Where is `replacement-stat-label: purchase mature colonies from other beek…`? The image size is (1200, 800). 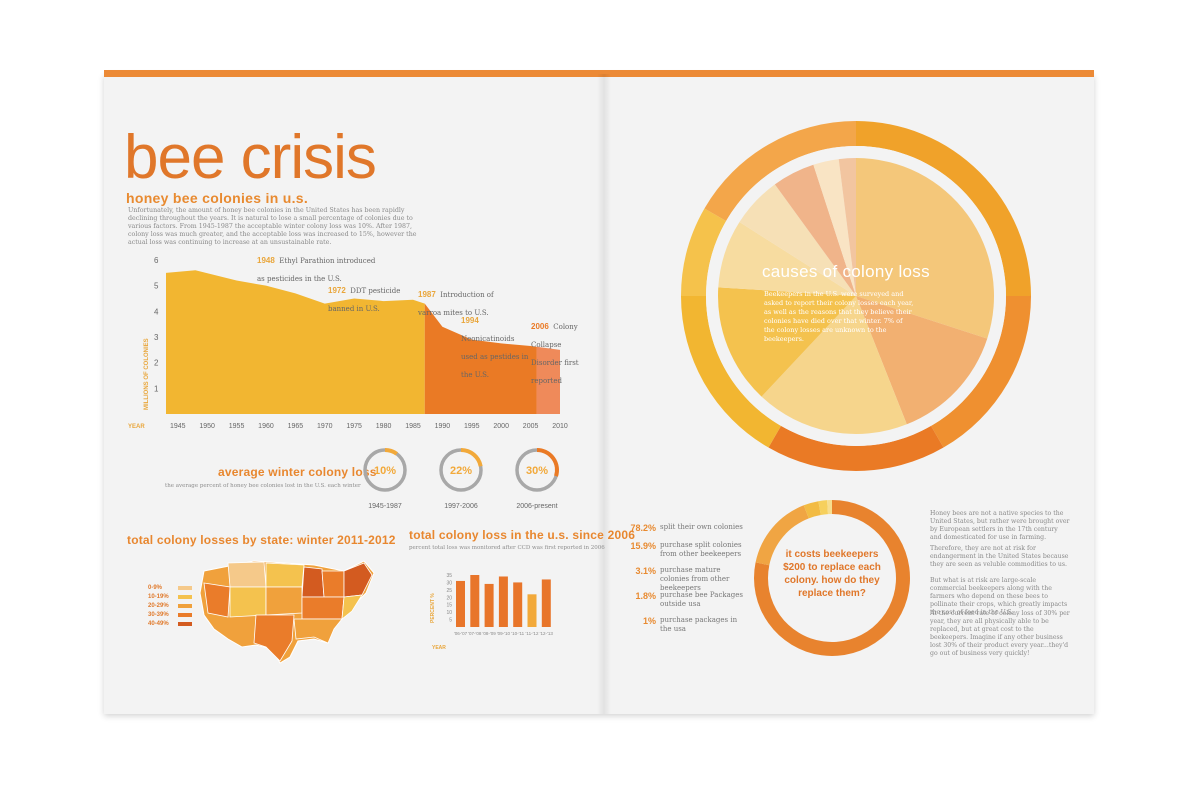
replacement-stat-label: purchase mature colonies from other beek… is located at coordinates (695, 579).